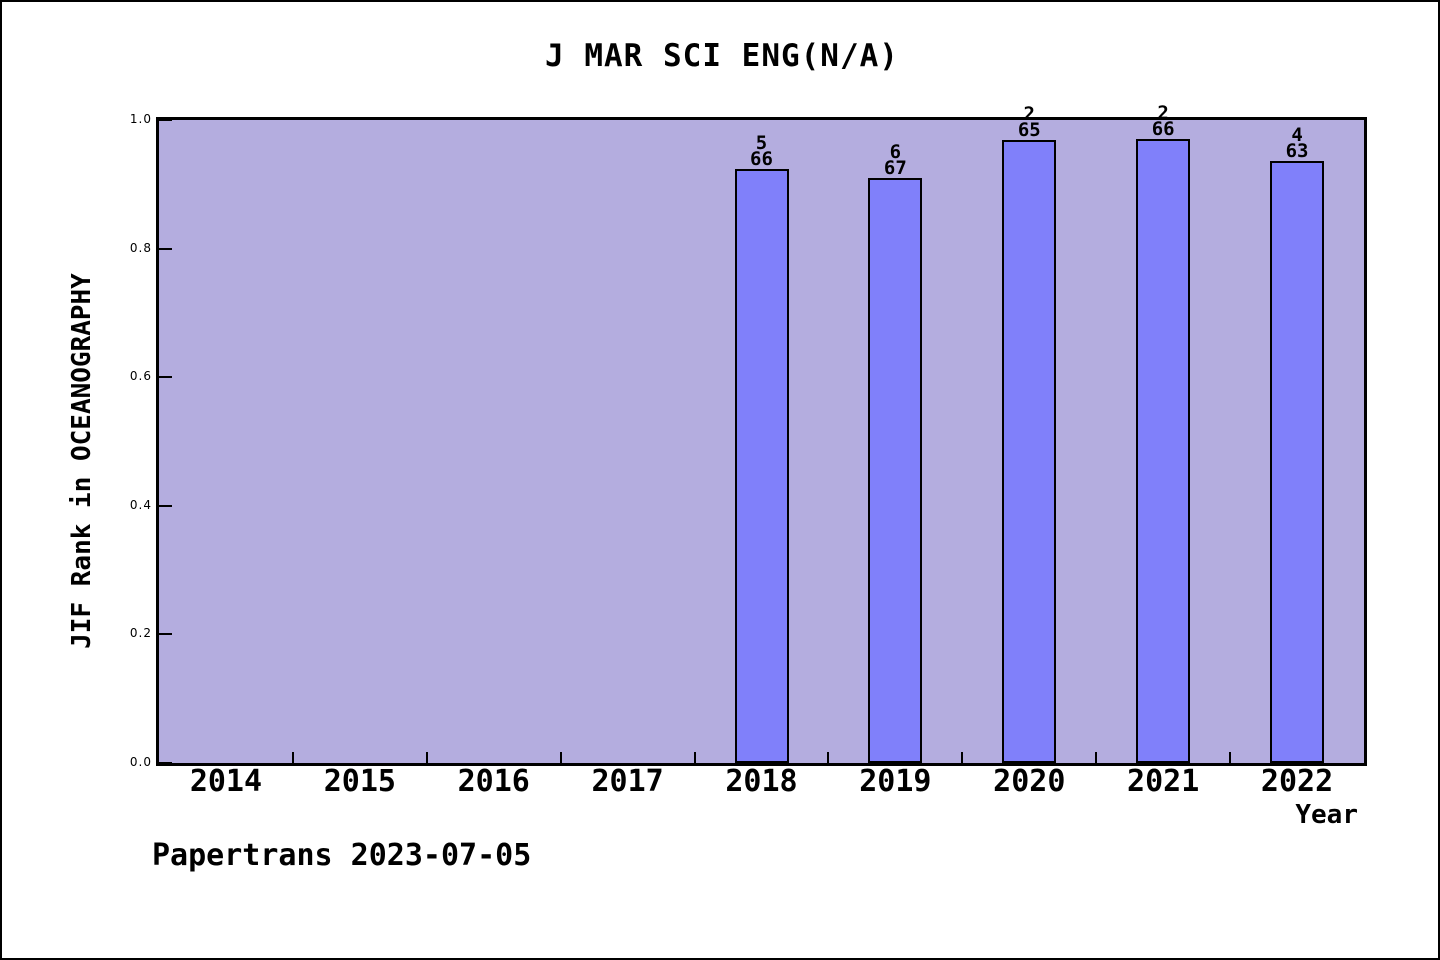 This screenshot has height=960, width=1440. What do you see at coordinates (761, 151) in the screenshot?
I see `bar-value-label-2018: 5 66` at bounding box center [761, 151].